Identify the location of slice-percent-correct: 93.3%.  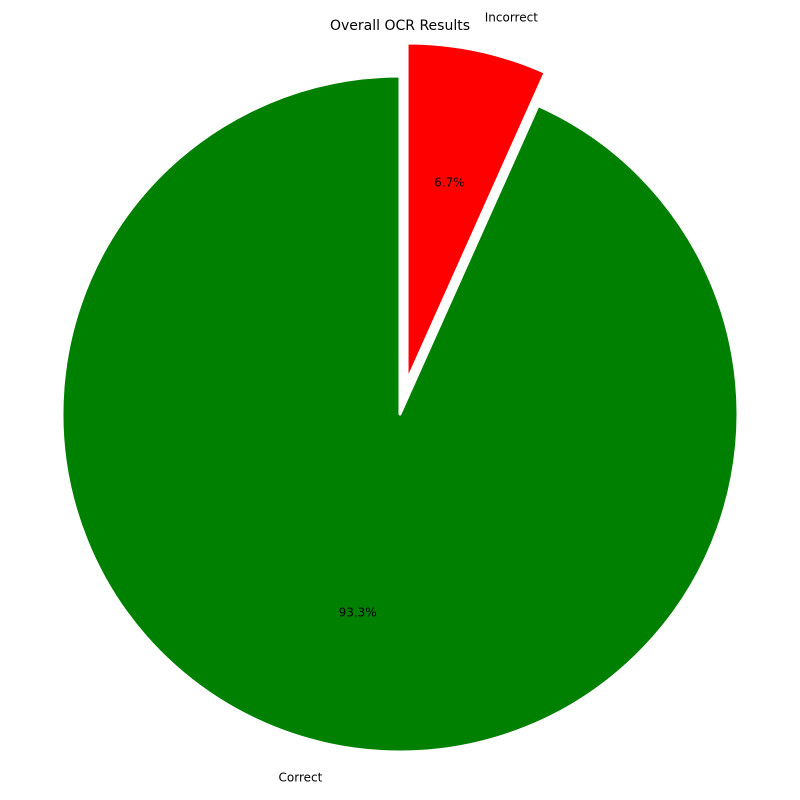
(358, 612).